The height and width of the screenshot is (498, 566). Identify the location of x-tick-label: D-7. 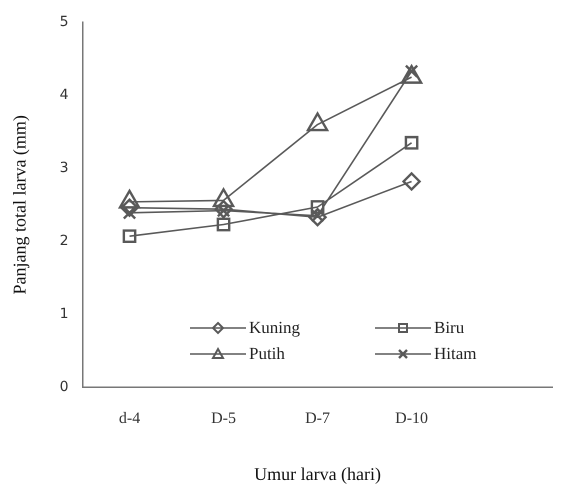
(317, 419).